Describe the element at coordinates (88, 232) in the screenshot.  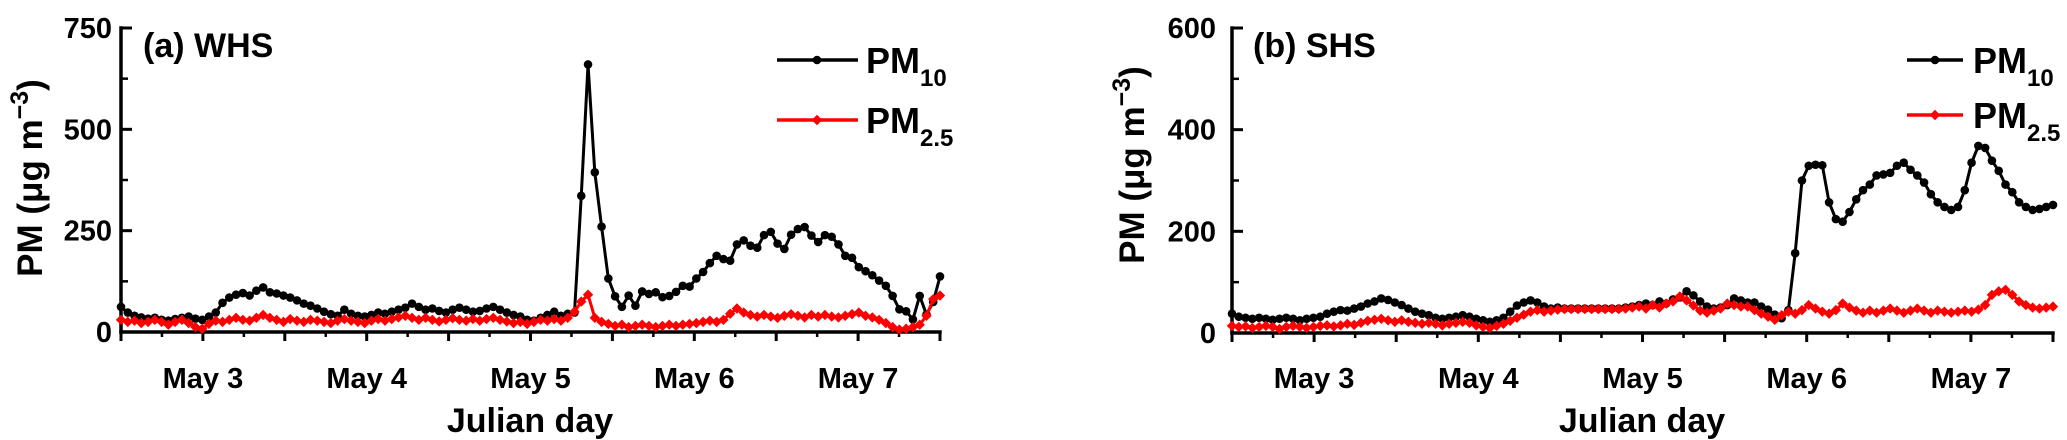
I see `y-tick-label: 250` at that location.